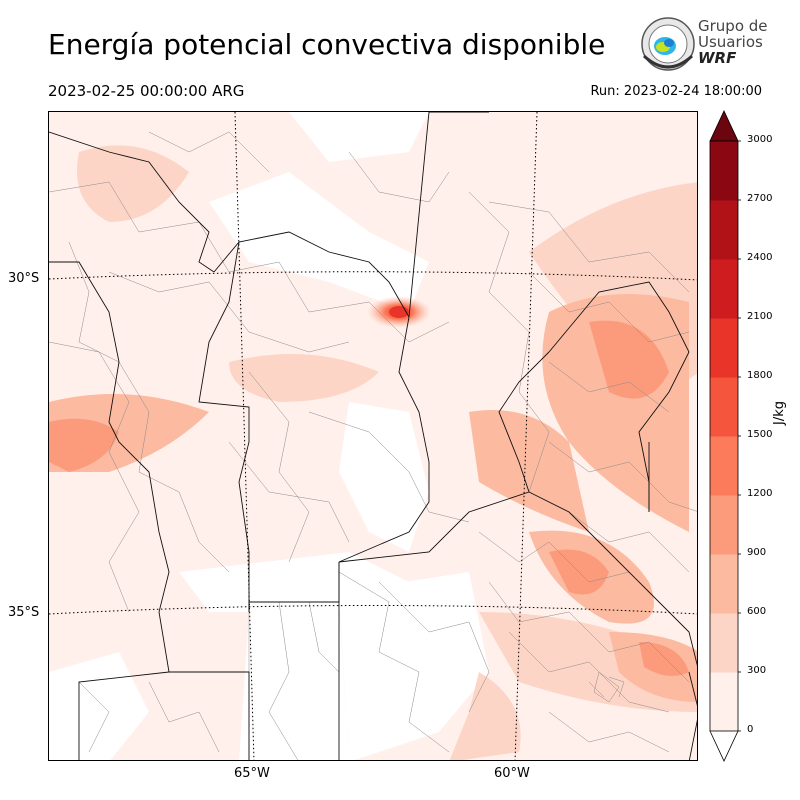 The width and height of the screenshot is (800, 800). I want to click on lon-label-60w: 60°W, so click(512, 773).